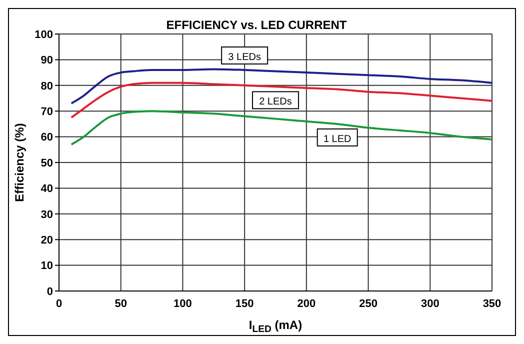 Image resolution: width=524 pixels, height=344 pixels. Describe the element at coordinates (244, 304) in the screenshot. I see `x-tick-label: 150` at that location.